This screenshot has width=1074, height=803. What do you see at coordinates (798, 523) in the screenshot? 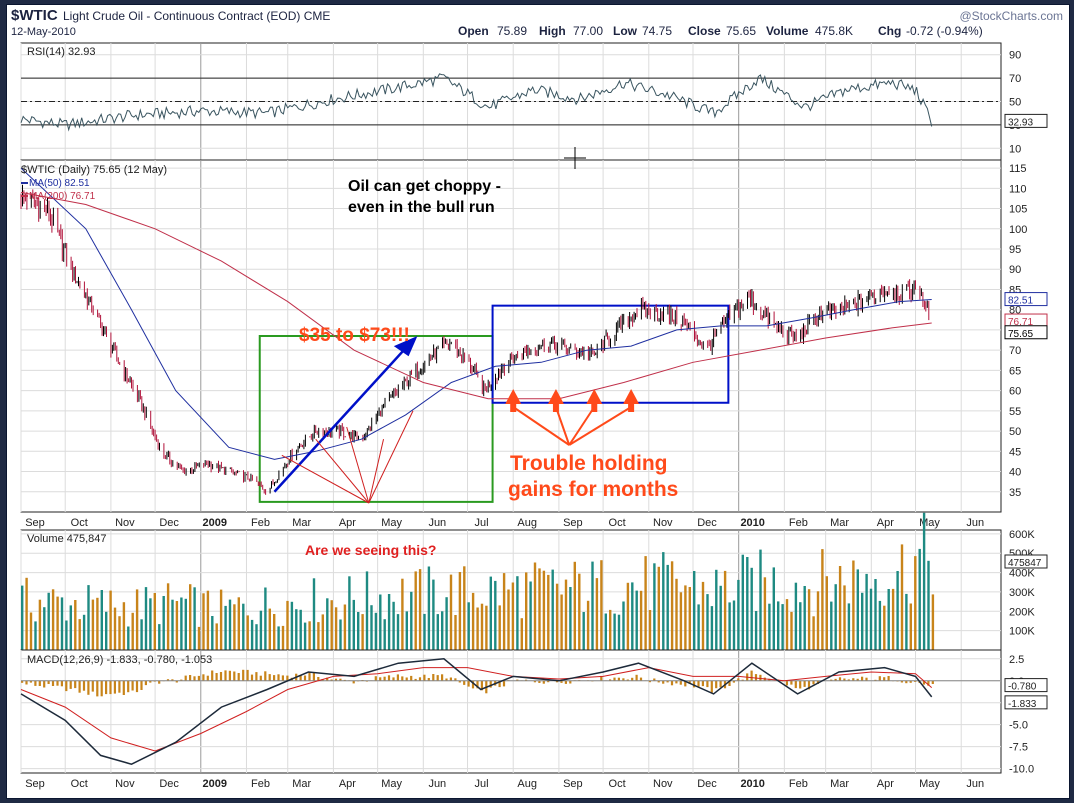
I see `price-month-label: Feb` at bounding box center [798, 523].